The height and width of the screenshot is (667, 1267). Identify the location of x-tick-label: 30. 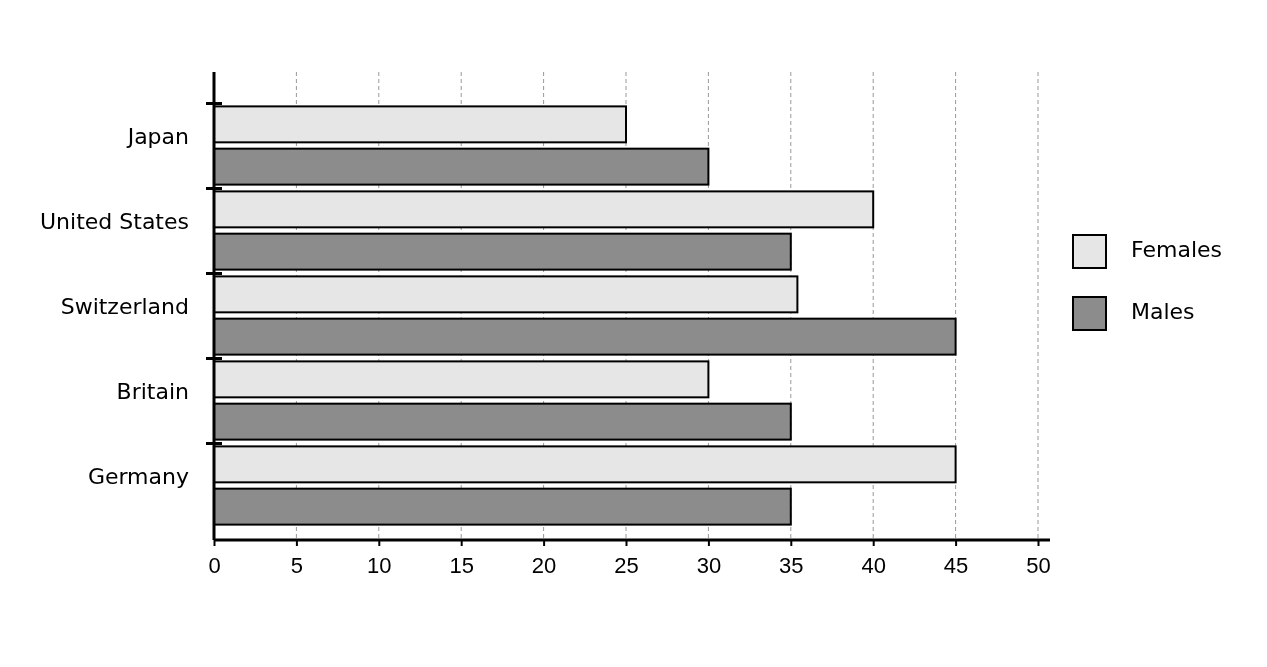
(709, 566).